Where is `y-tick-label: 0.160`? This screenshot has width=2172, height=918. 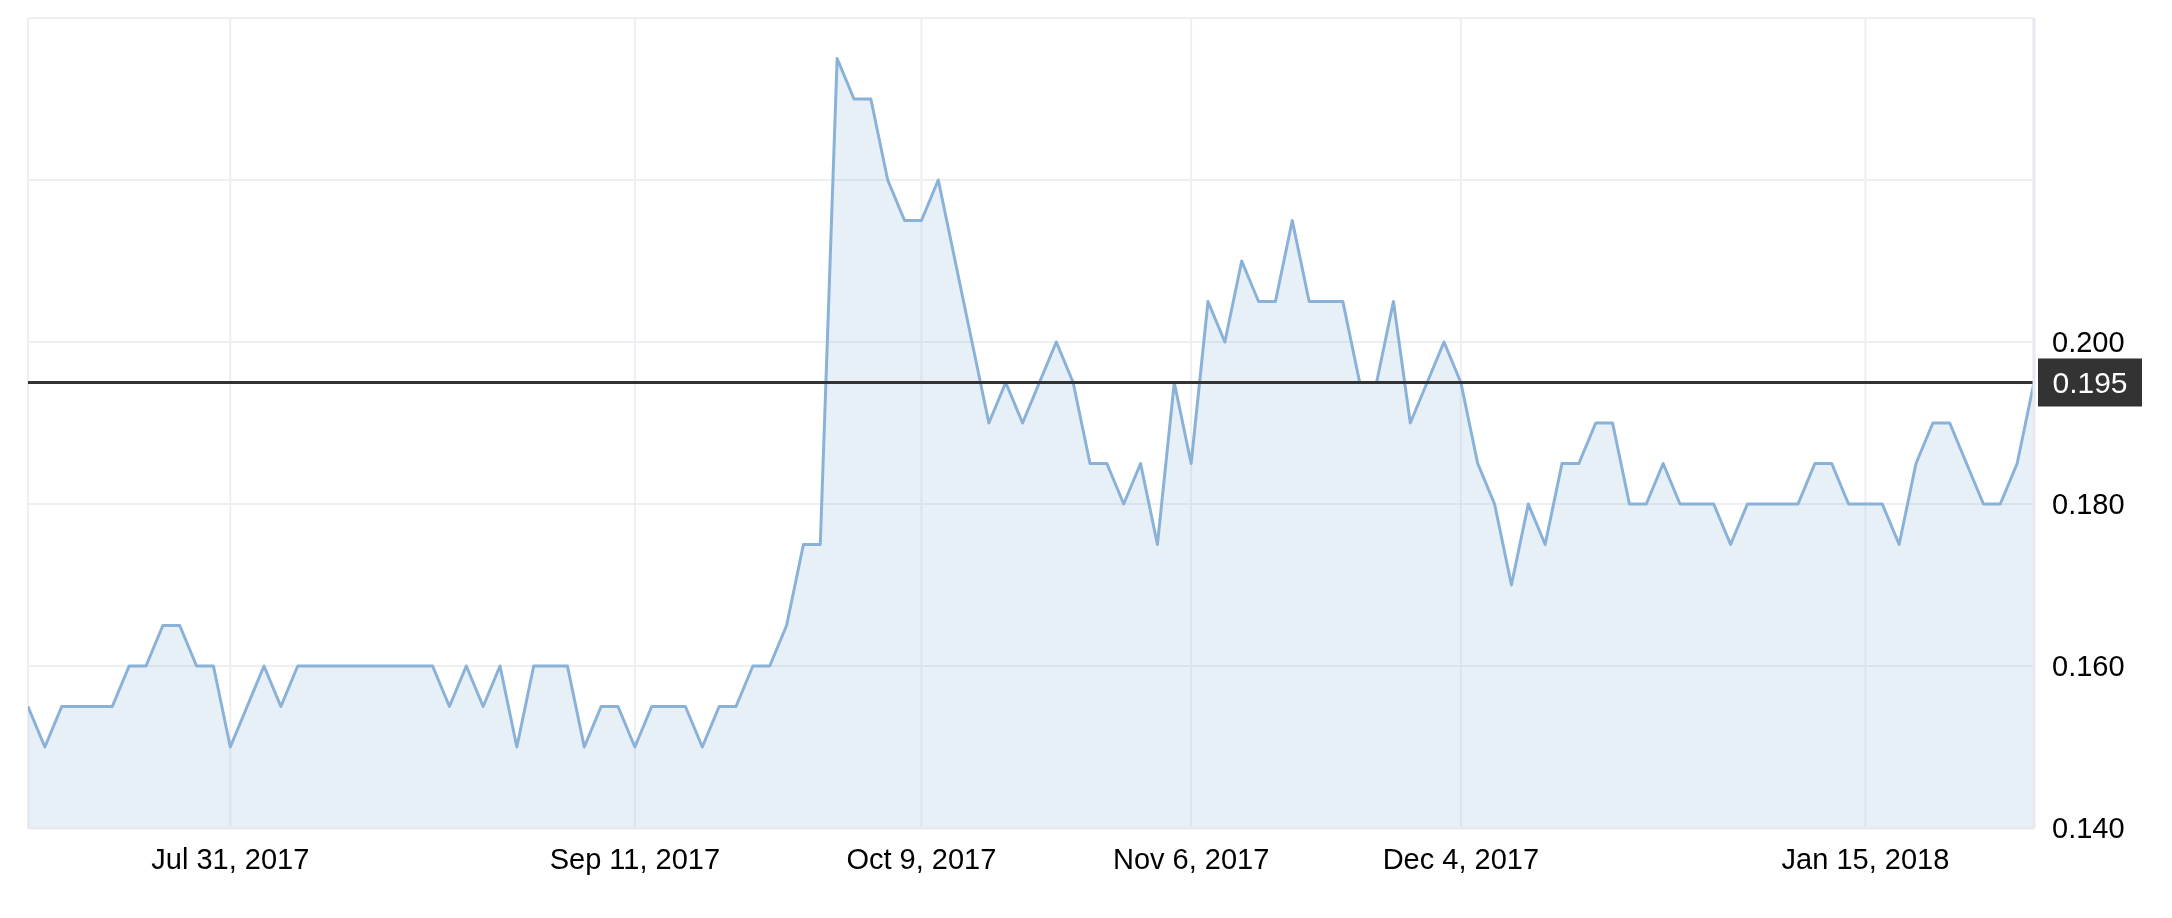 y-tick-label: 0.160 is located at coordinates (2088, 666).